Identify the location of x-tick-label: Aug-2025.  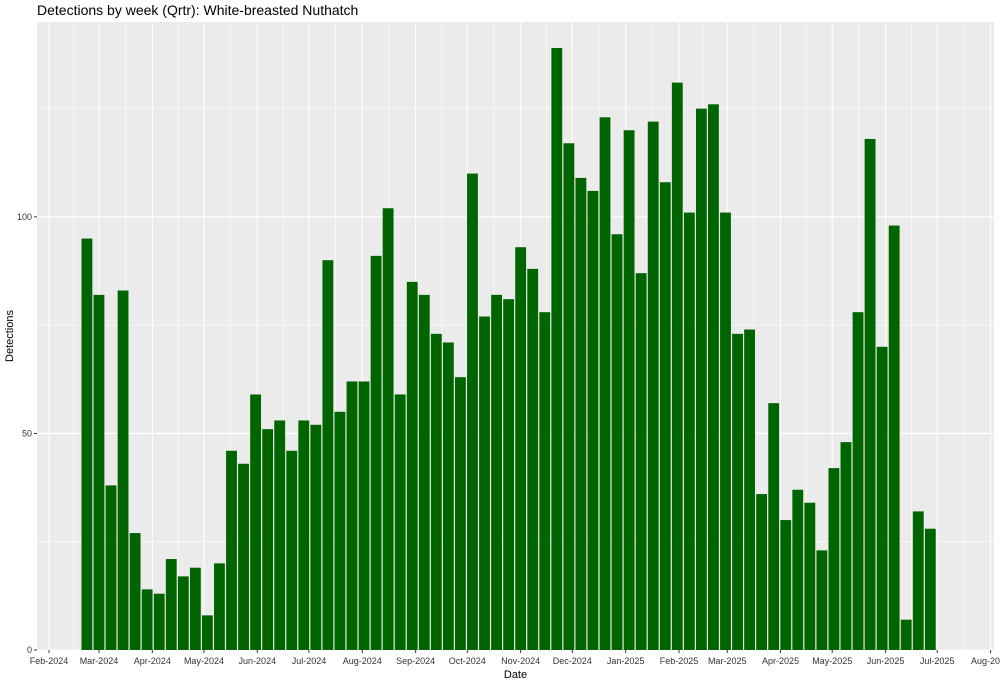
(985, 661).